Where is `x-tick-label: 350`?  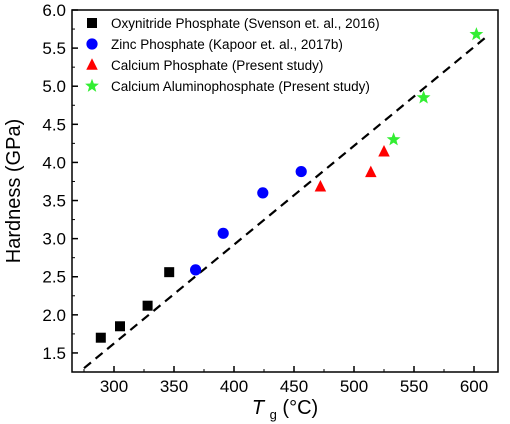
x-tick-label: 350 is located at coordinates (174, 386).